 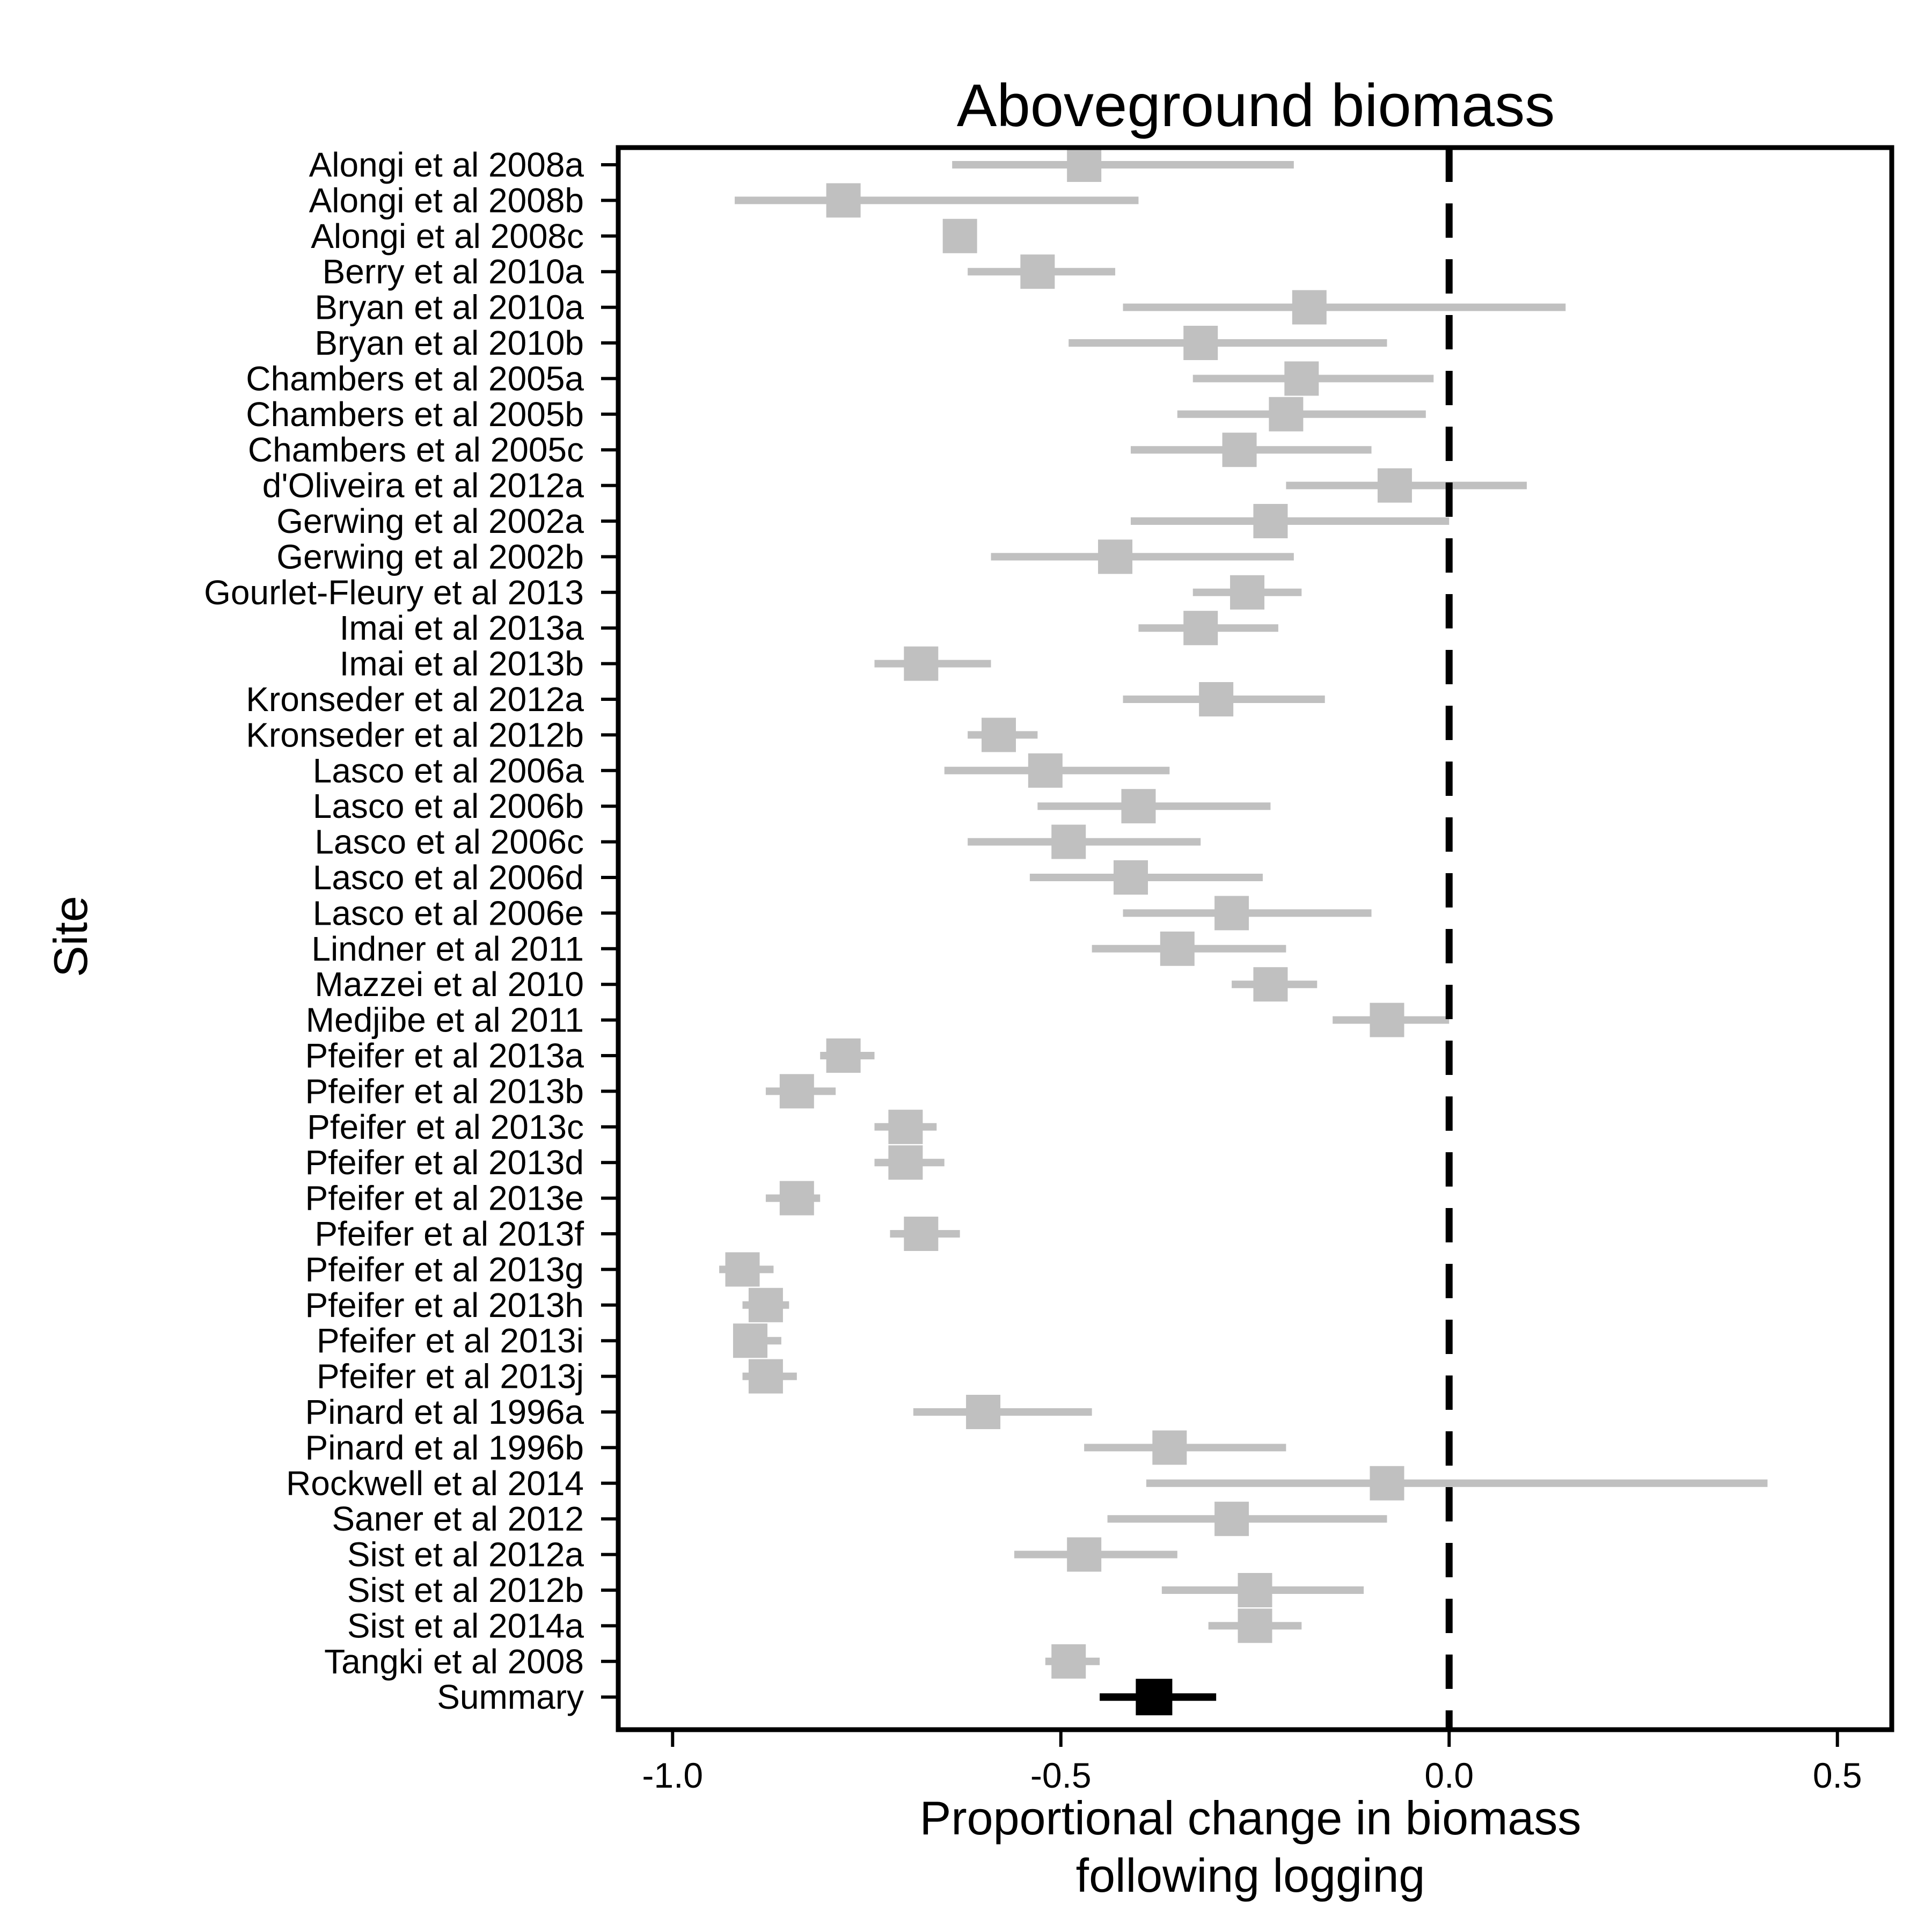 I want to click on site-label: Pfeifer et al 2013e, so click(x=444, y=1198).